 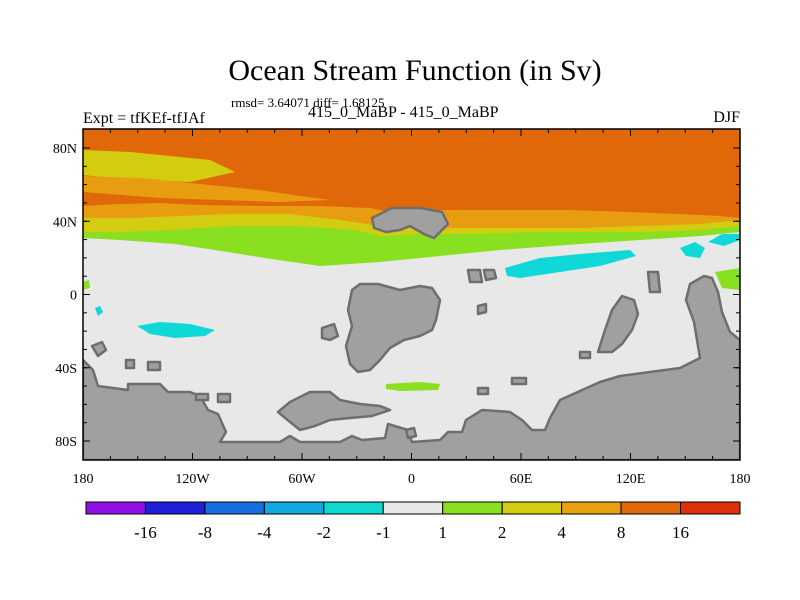 I want to click on patch-green-east-edge, so click(x=727, y=279).